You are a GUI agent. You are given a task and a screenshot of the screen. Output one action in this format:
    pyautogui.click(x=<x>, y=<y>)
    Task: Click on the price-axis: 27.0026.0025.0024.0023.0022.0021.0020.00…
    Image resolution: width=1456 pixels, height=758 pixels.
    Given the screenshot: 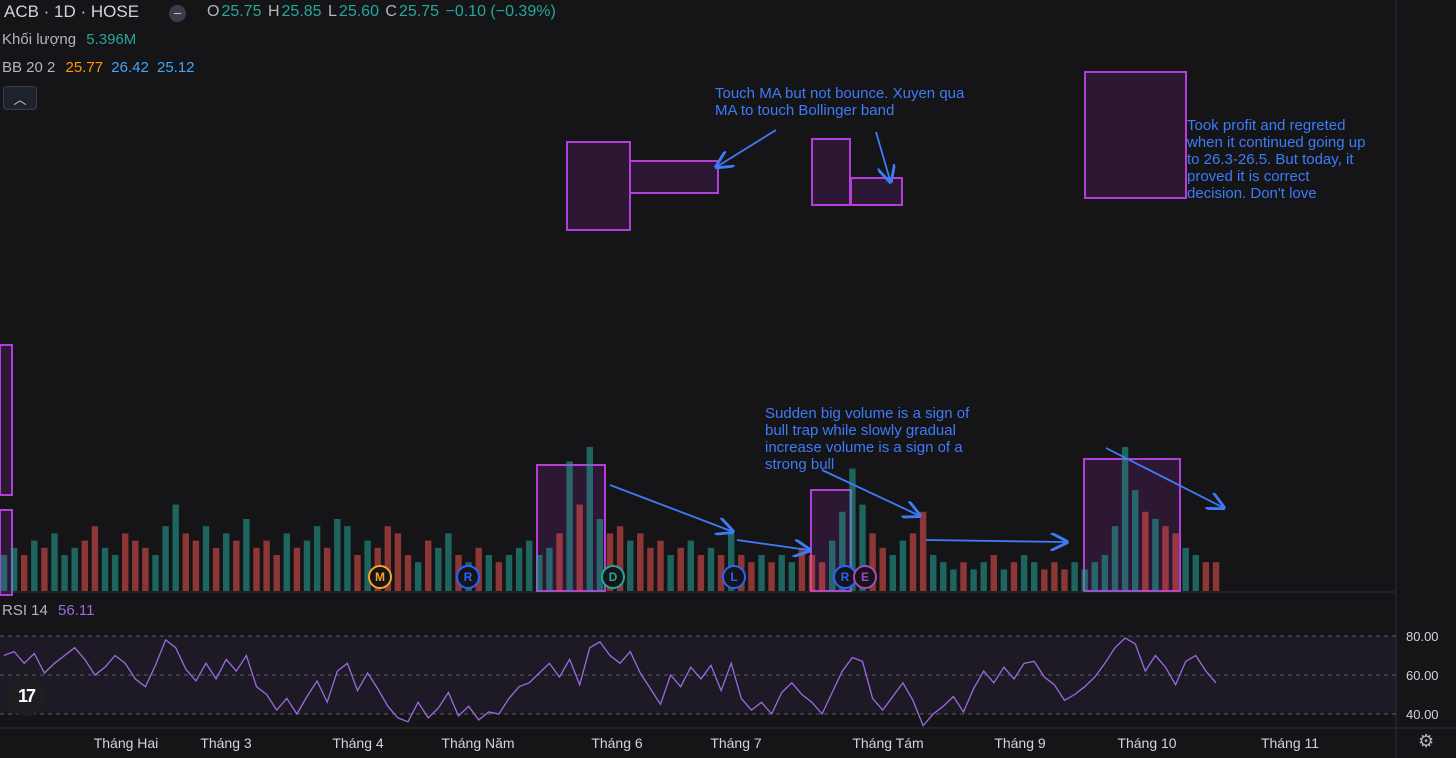 What is the action you would take?
    pyautogui.click(x=1423, y=361)
    